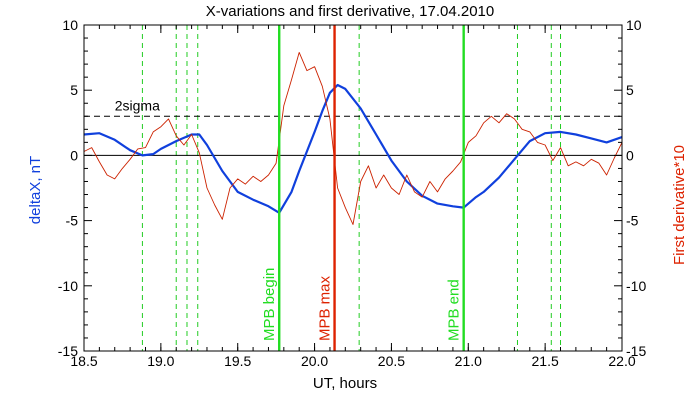 The width and height of the screenshot is (700, 400). I want to click on y-tick-label-right: 5, so click(630, 90).